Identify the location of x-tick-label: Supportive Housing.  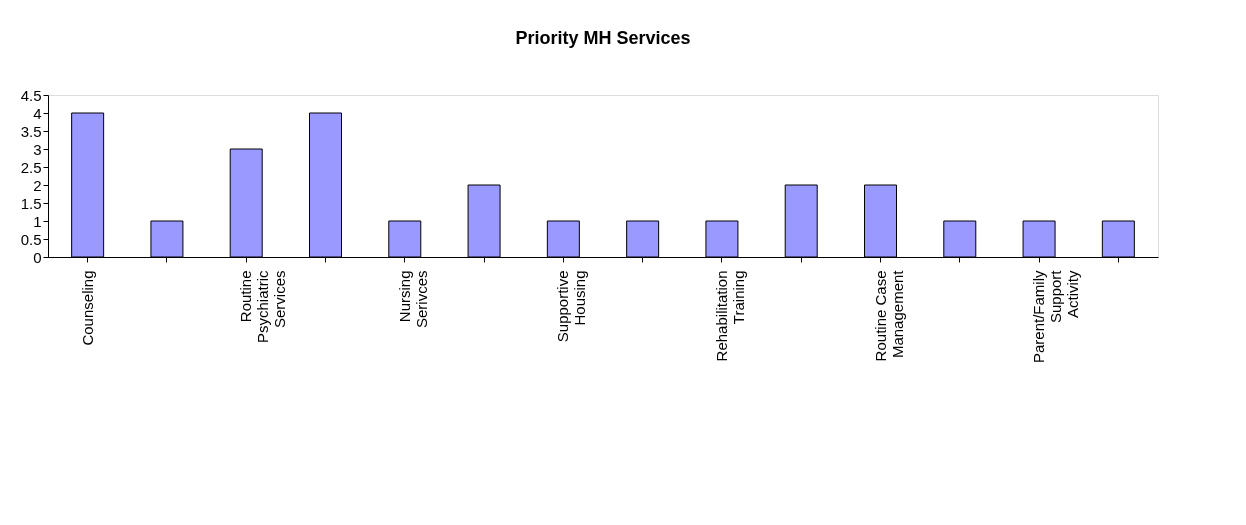
(571, 306).